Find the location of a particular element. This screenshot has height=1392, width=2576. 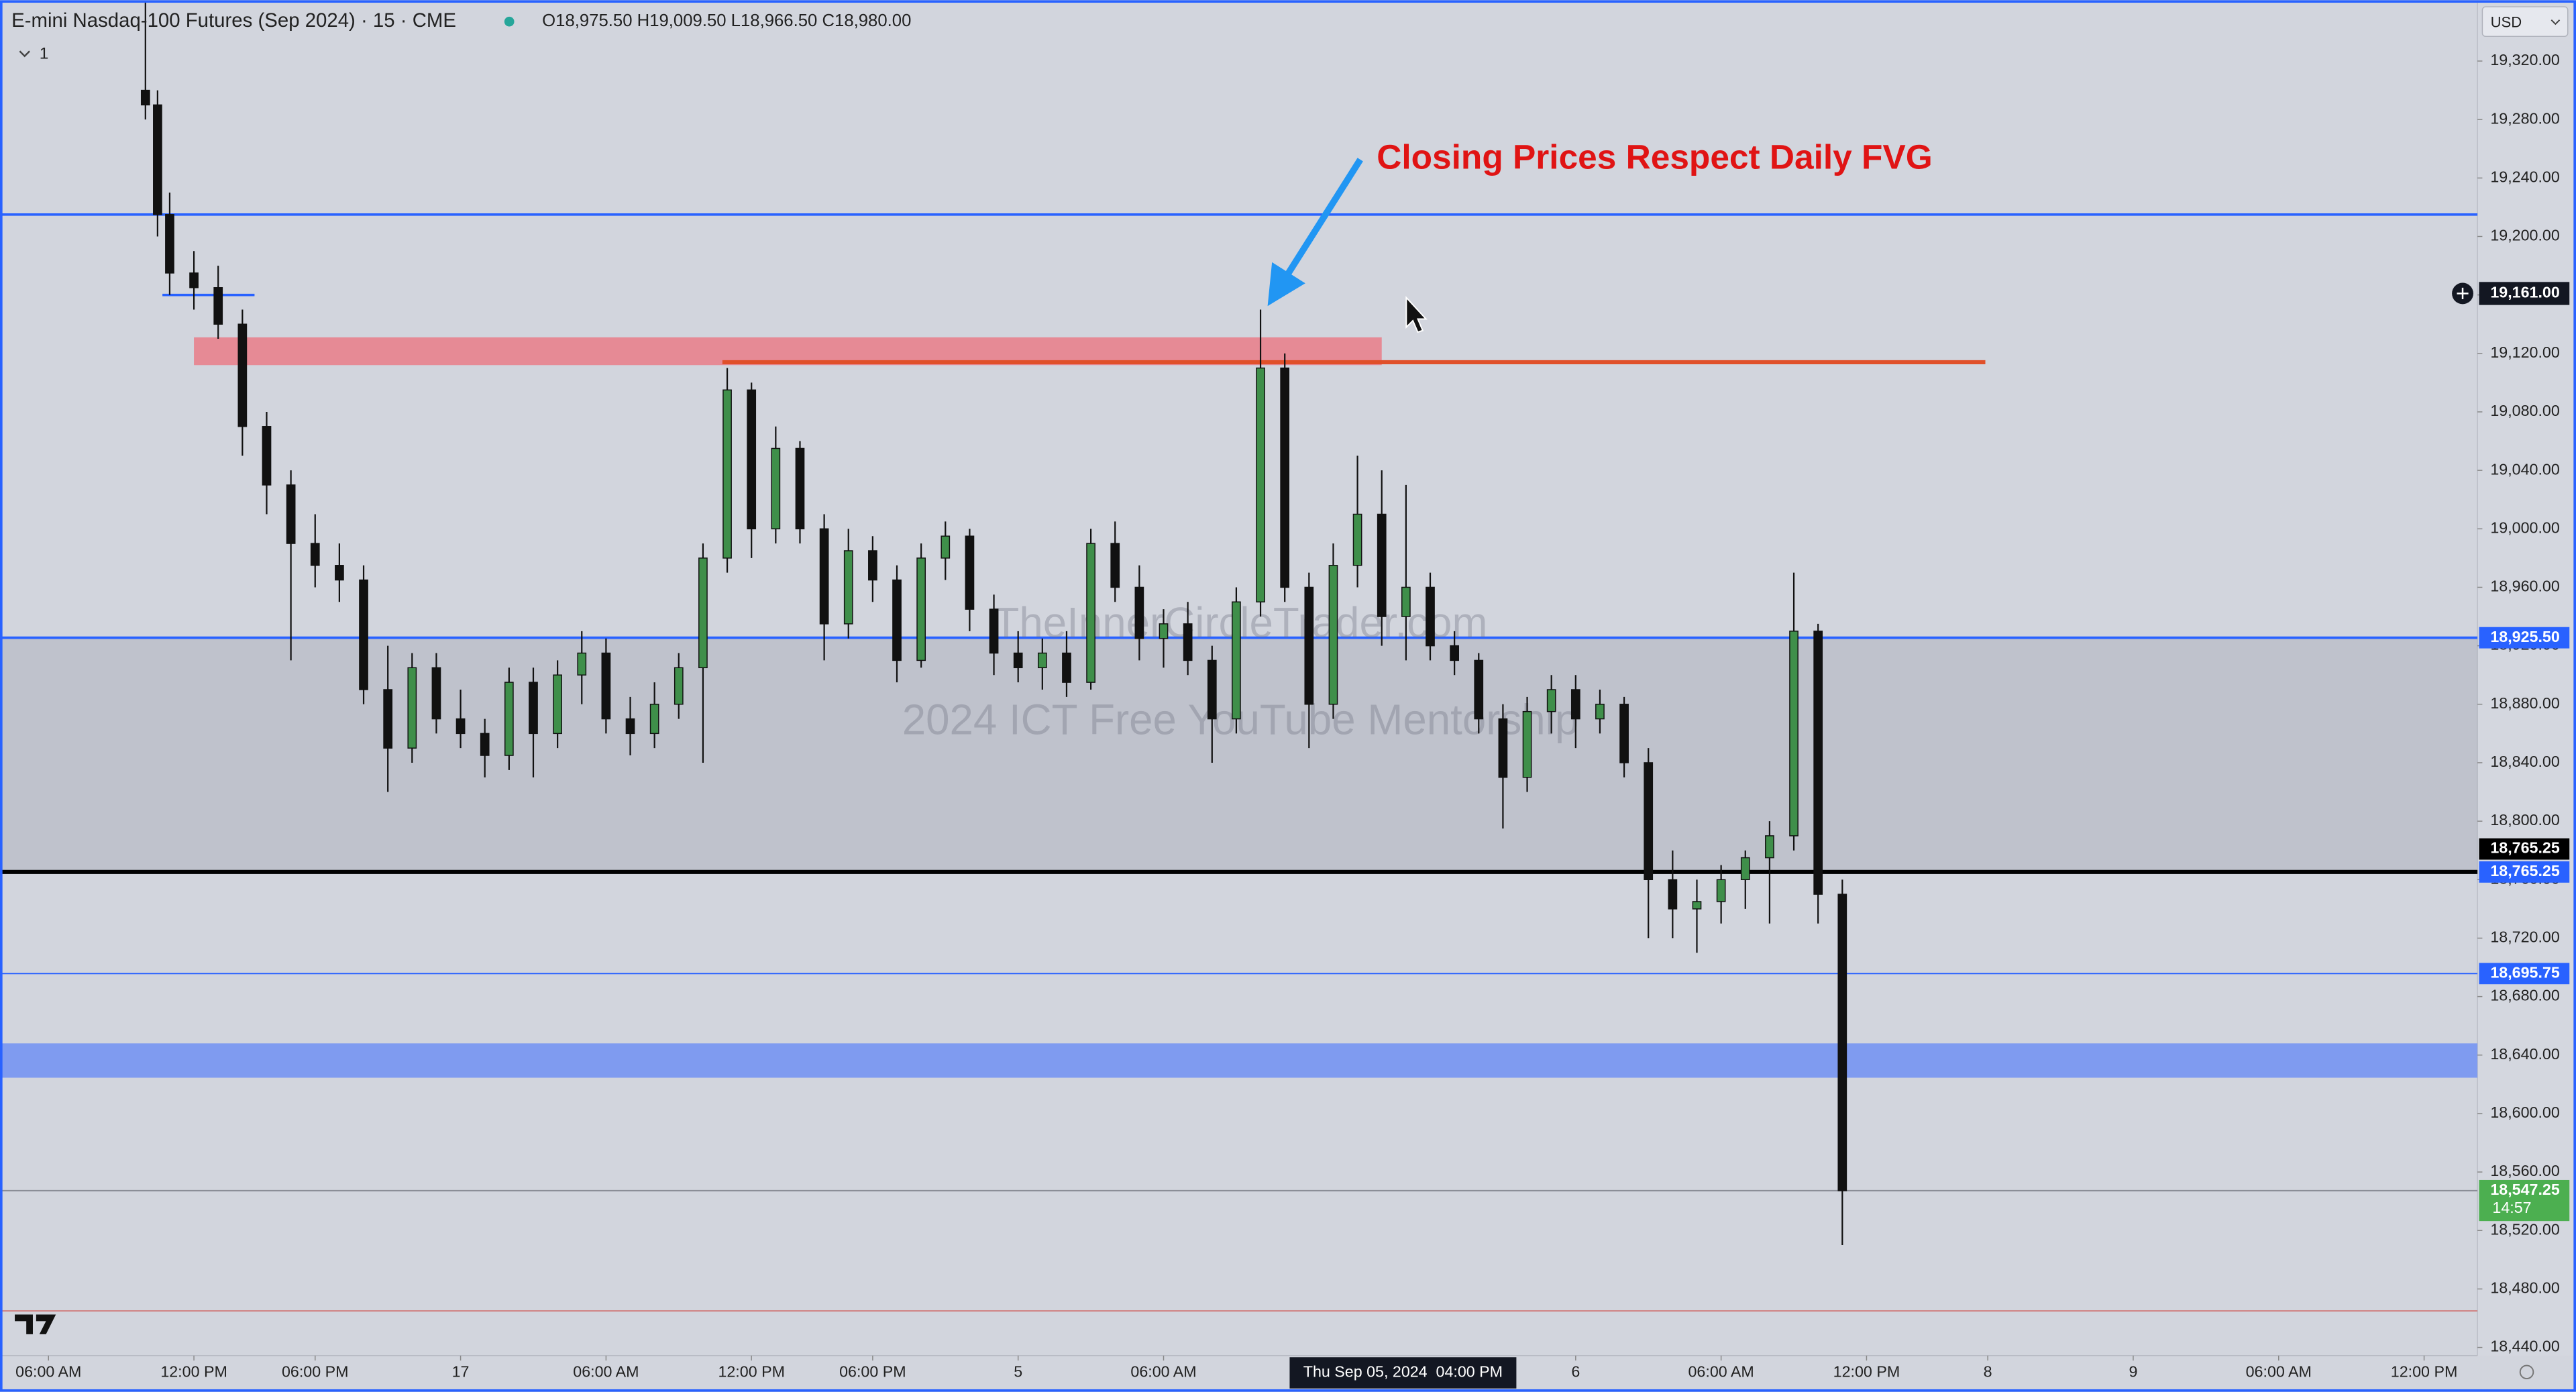

y-tick-label: 18,720.00 is located at coordinates (2525, 937).